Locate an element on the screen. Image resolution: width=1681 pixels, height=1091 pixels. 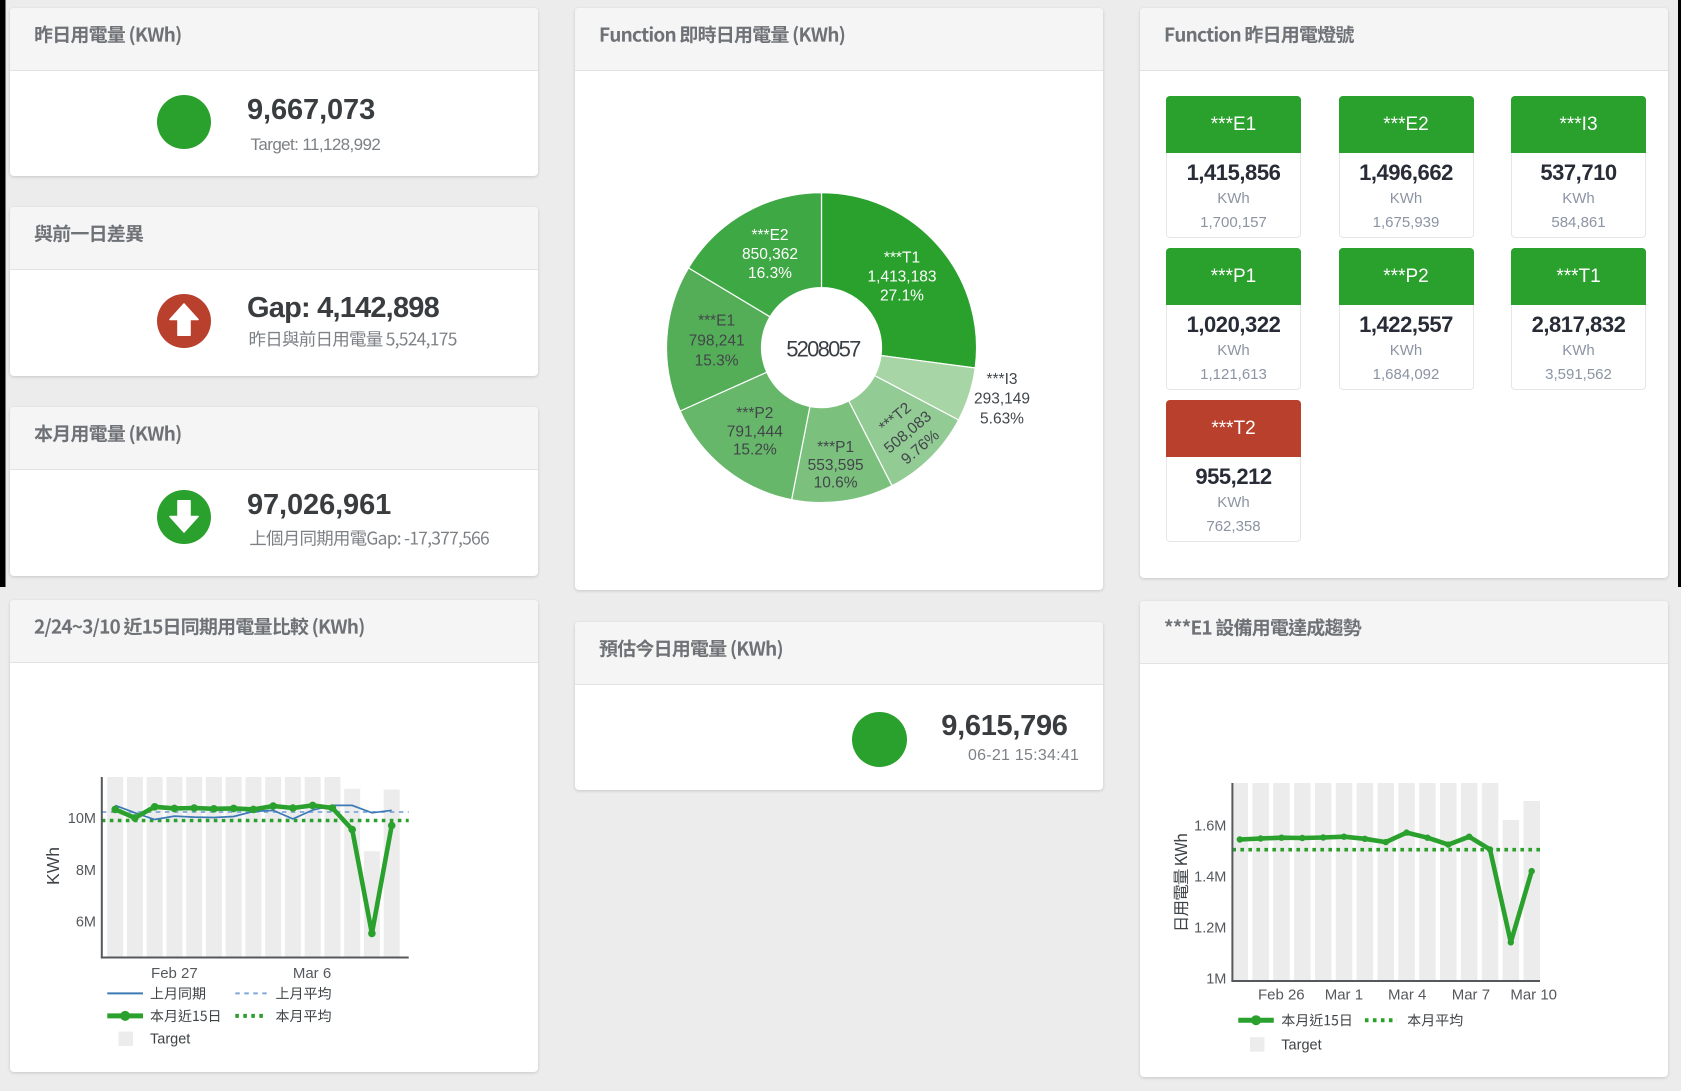
svg-text: 6M is located at coordinates (86, 923).